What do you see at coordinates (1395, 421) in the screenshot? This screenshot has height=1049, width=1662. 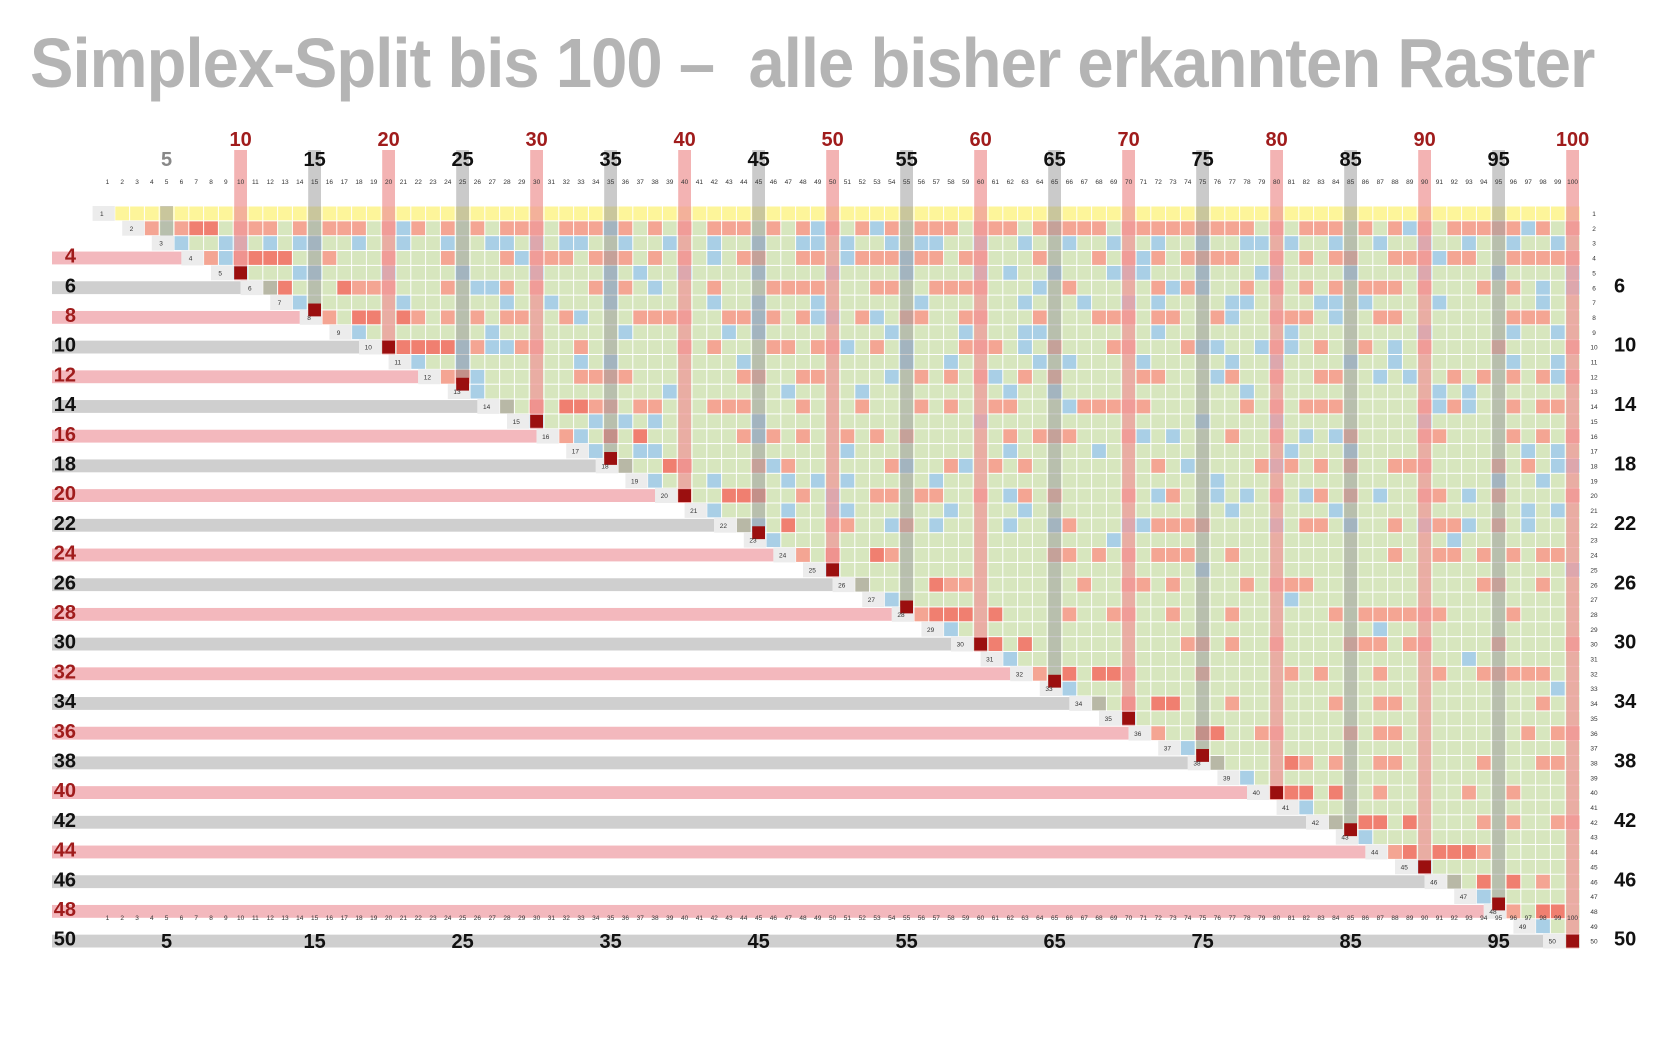 I see `cell-r15-c88` at bounding box center [1395, 421].